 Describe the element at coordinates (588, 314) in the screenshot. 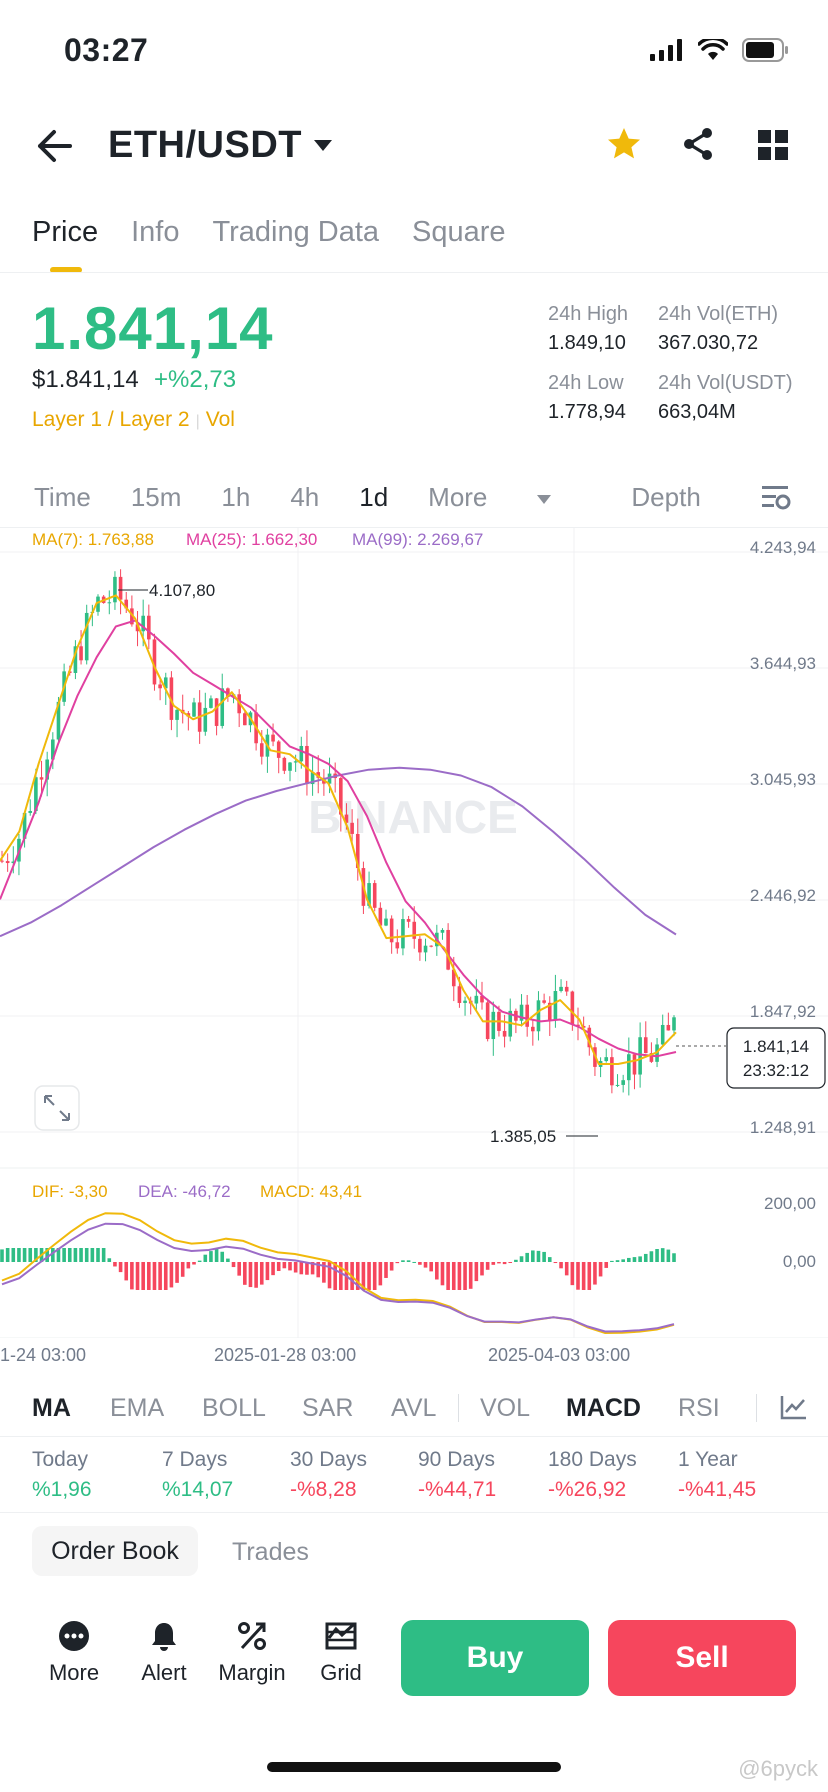

I see `high-24h-label: 24h High` at that location.